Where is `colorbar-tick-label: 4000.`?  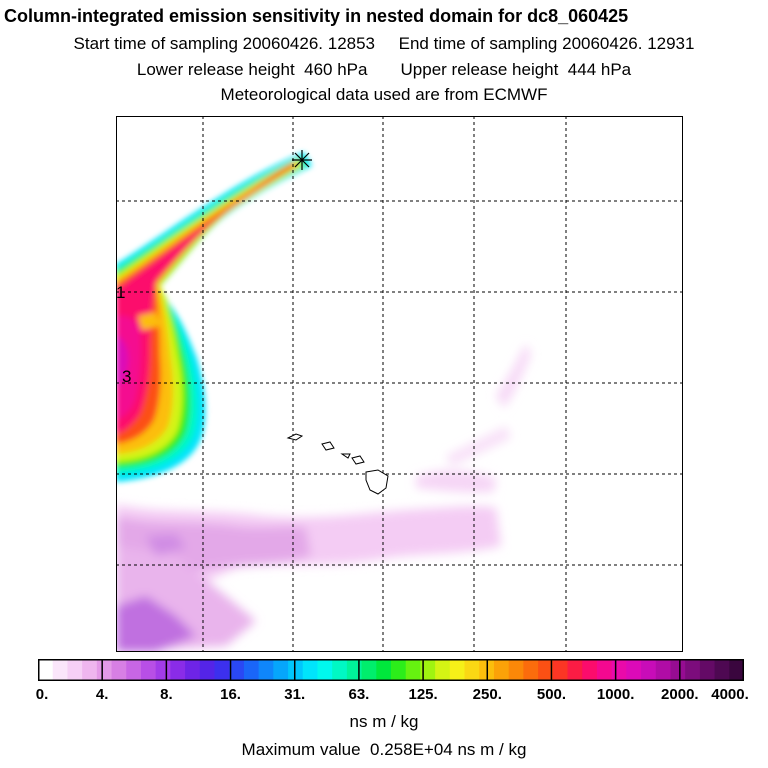 colorbar-tick-label: 4000. is located at coordinates (730, 694).